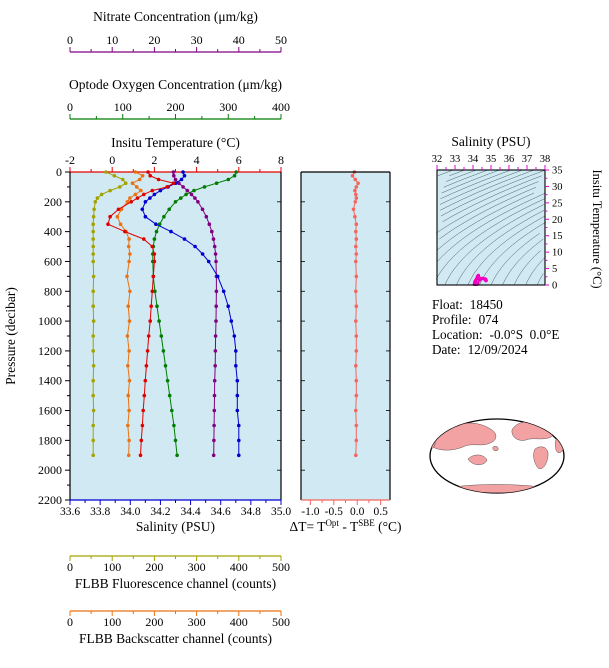 Image resolution: width=609 pixels, height=668 pixels. What do you see at coordinates (473, 159) in the screenshot?
I see `svg-text: 34` at bounding box center [473, 159].